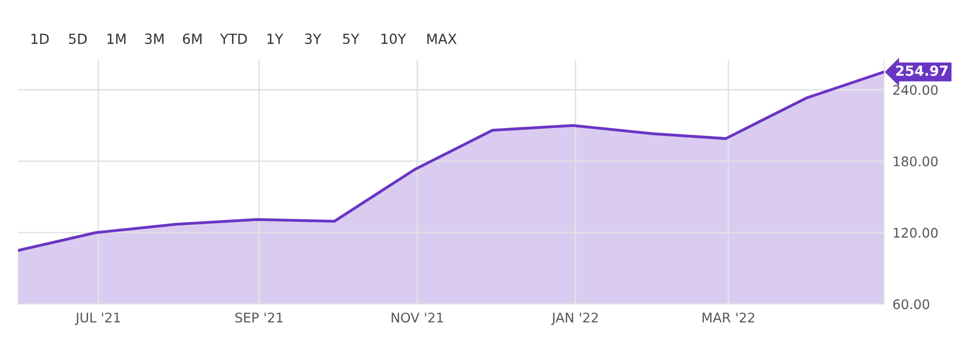 This screenshot has height=339, width=975. Describe the element at coordinates (394, 39) in the screenshot. I see `text: 10Y` at that location.